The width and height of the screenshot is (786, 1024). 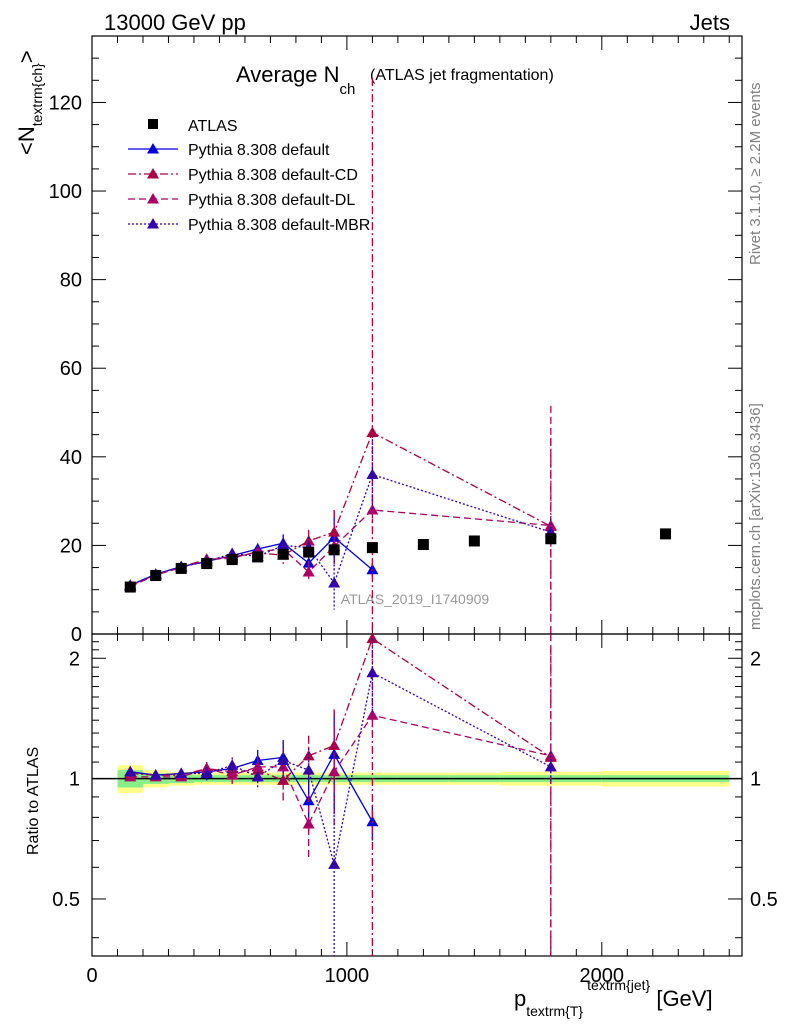 What do you see at coordinates (279, 225) in the screenshot?
I see `legend-label: Pythia 8.308 default-MBR` at bounding box center [279, 225].